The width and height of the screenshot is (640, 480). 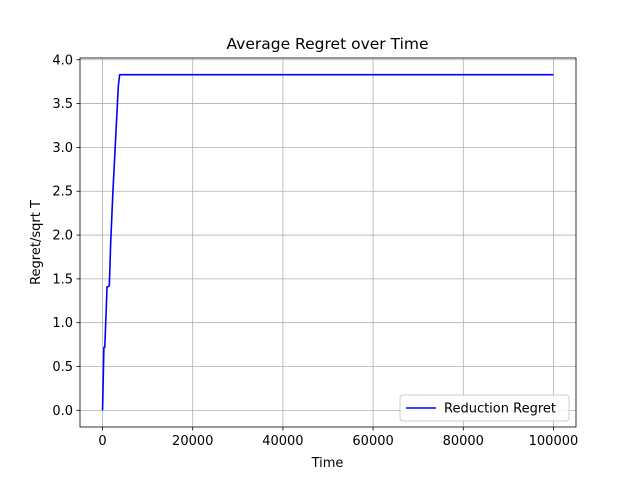 I want to click on legend: Reduction Regret, so click(x=484, y=408).